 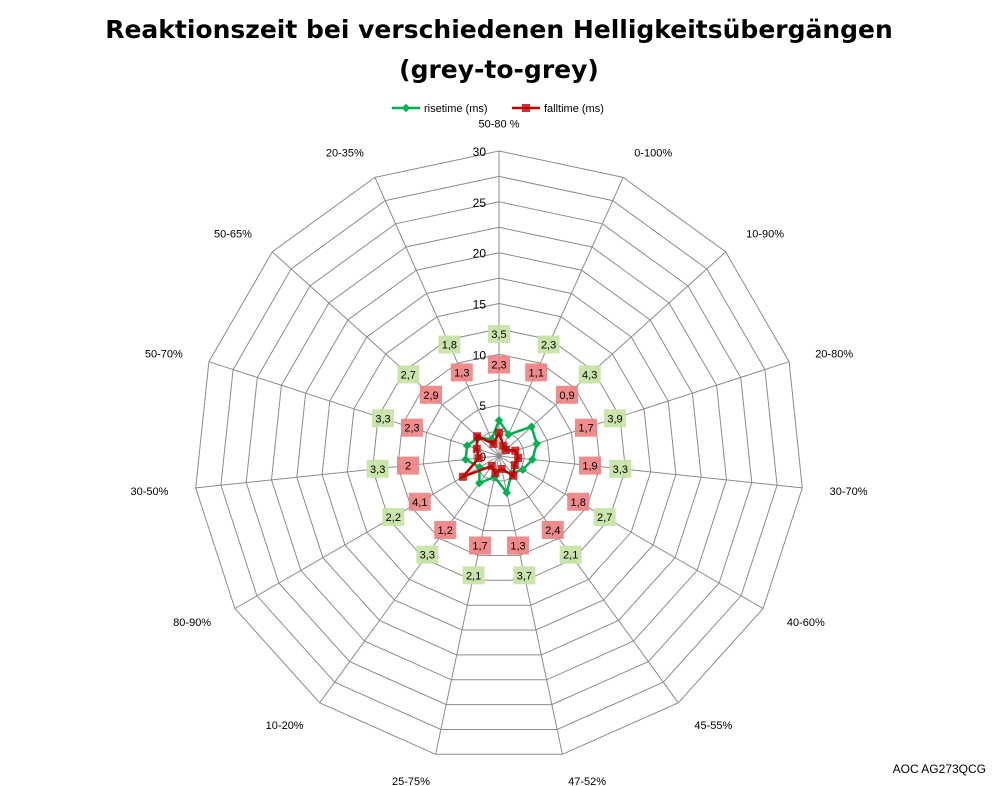 I want to click on data-label: 2, so click(x=408, y=467).